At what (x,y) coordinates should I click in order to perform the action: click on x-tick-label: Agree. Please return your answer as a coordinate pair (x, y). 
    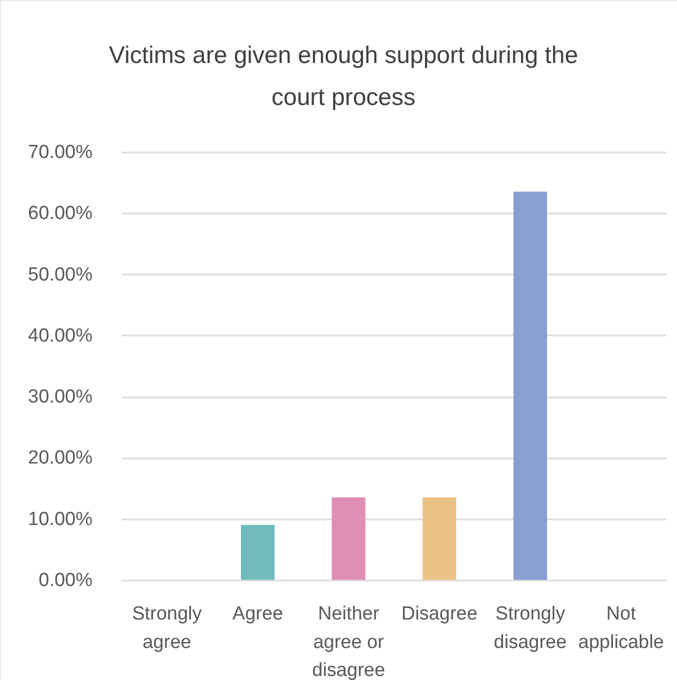
    Looking at the image, I should click on (258, 614).